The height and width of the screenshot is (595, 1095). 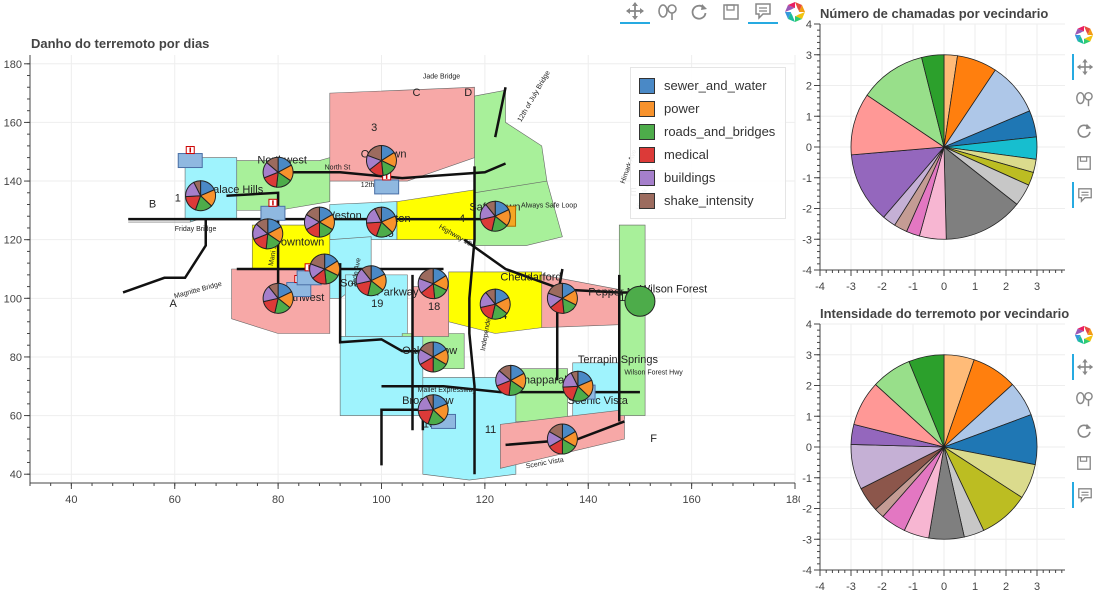 I want to click on x-tick-label: 120, so click(x=485, y=500).